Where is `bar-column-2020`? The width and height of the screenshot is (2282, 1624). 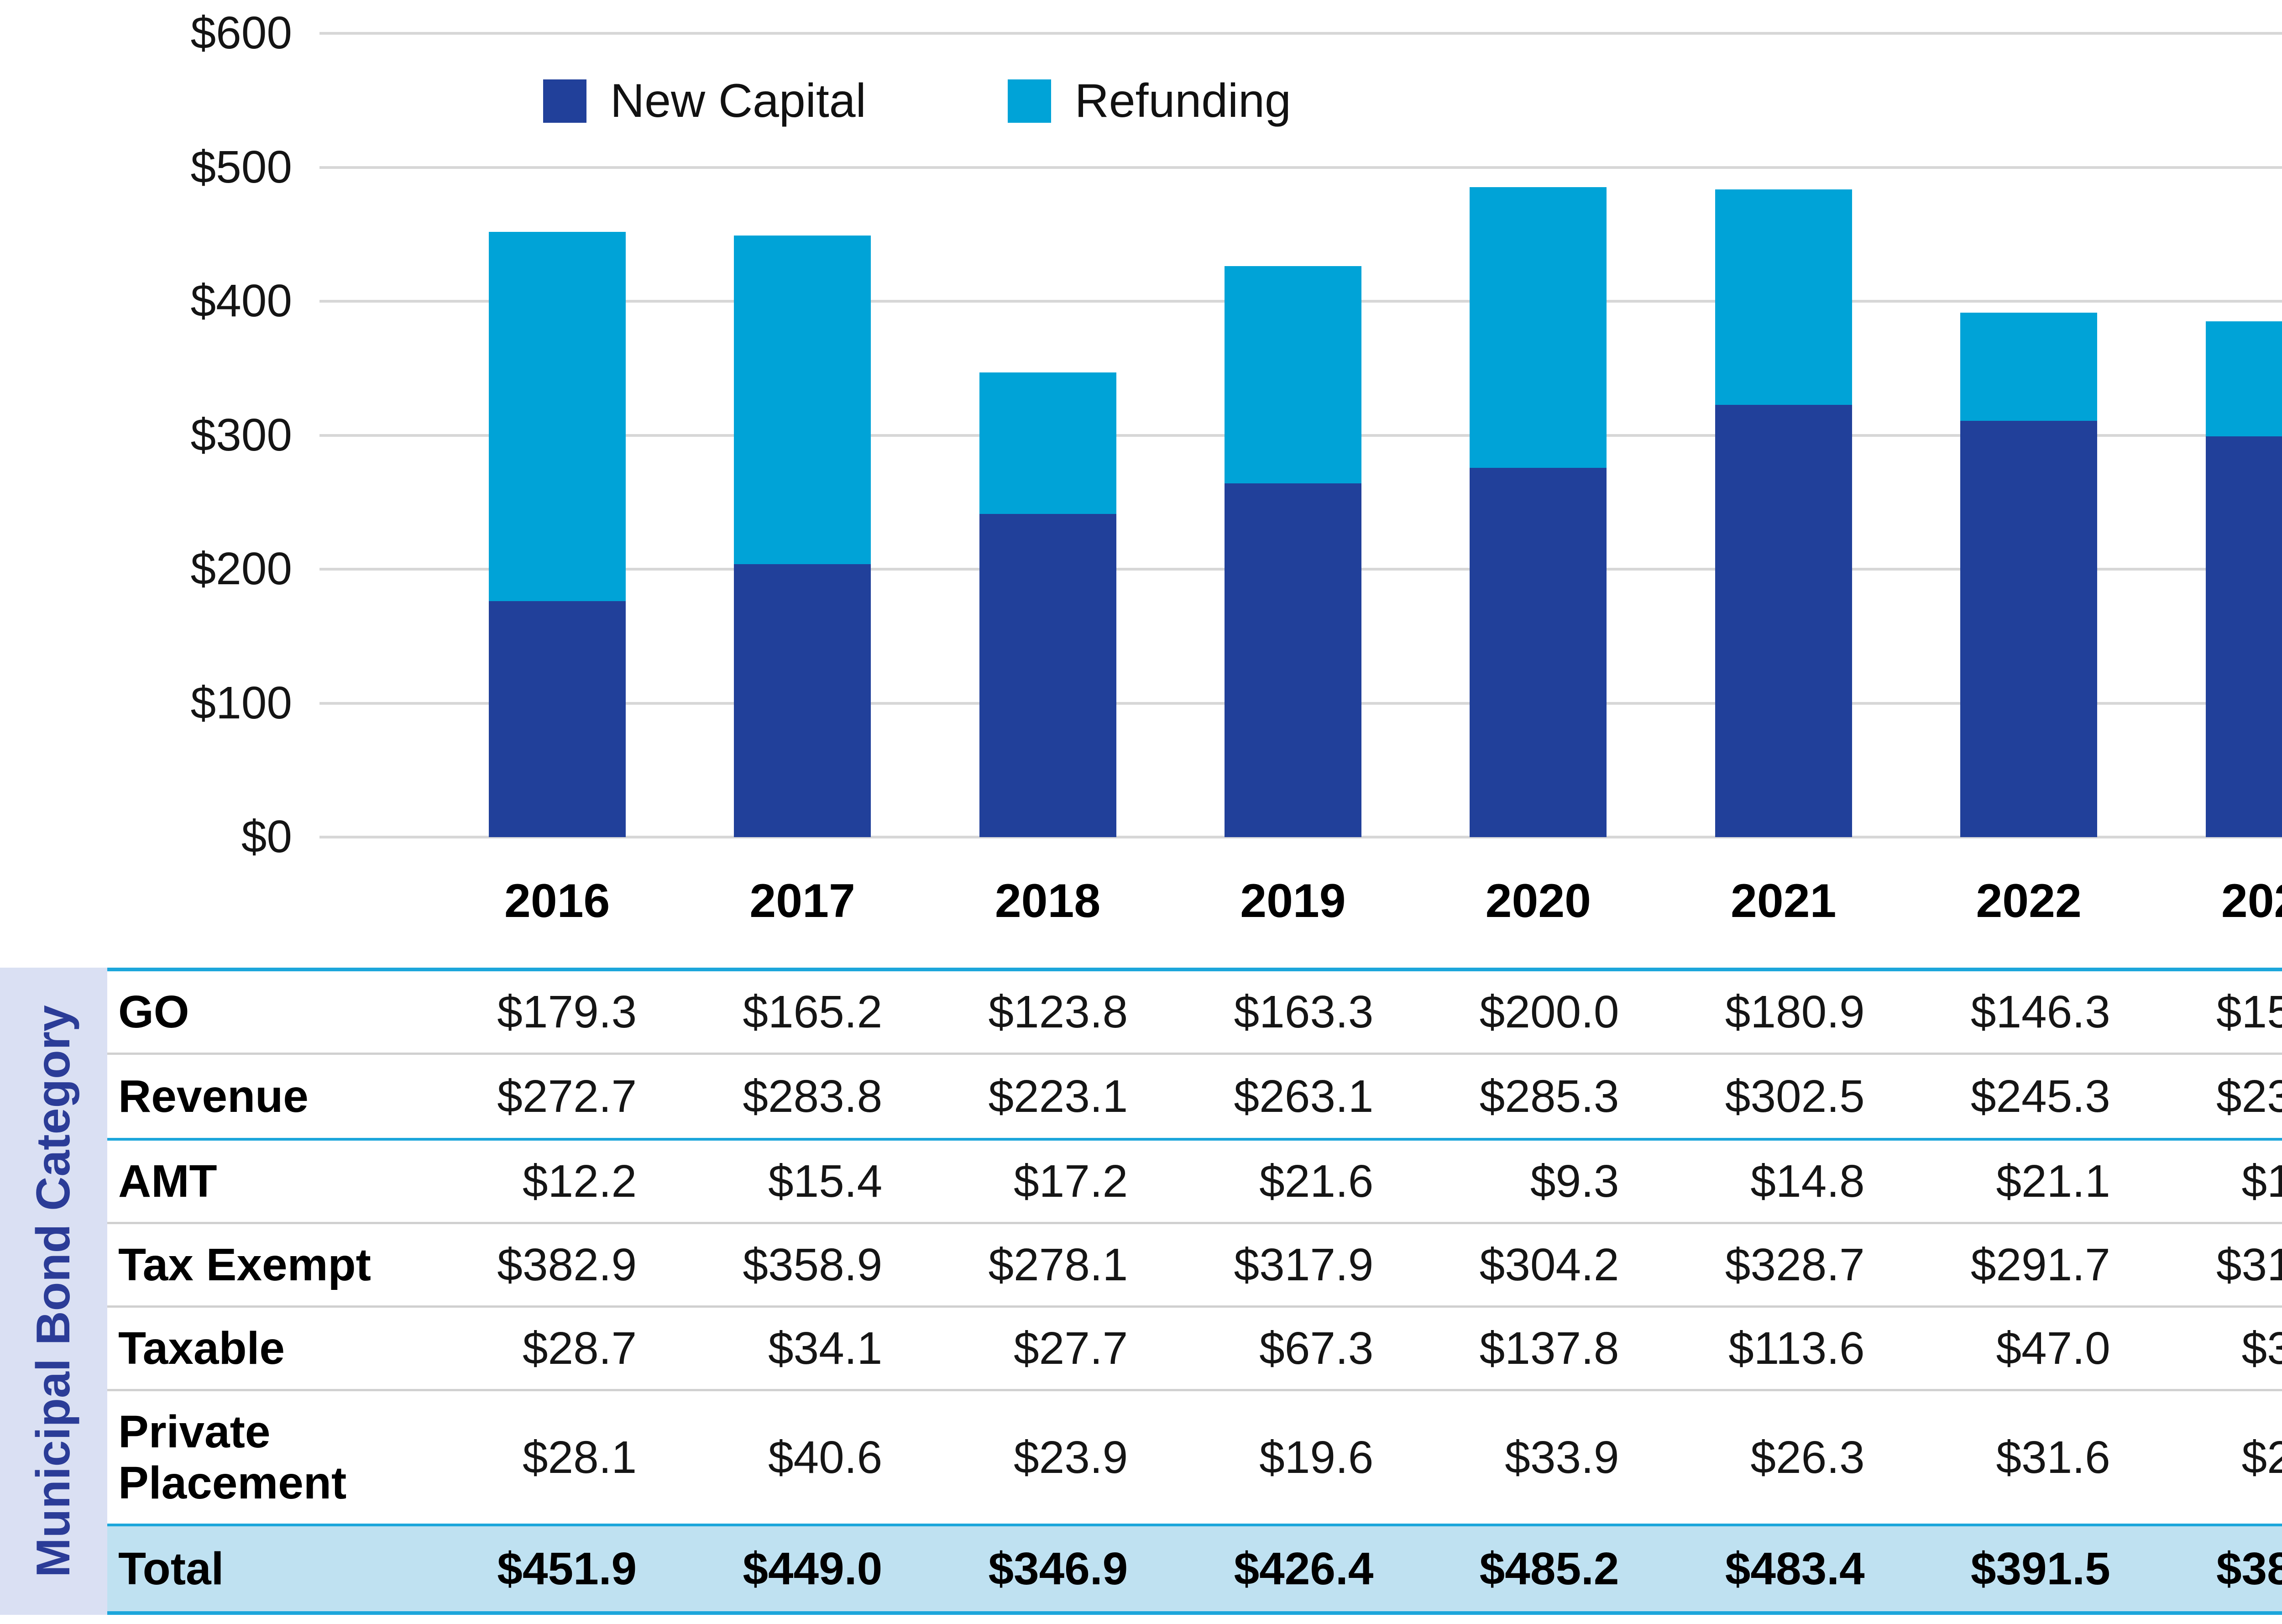 bar-column-2020 is located at coordinates (1538, 435).